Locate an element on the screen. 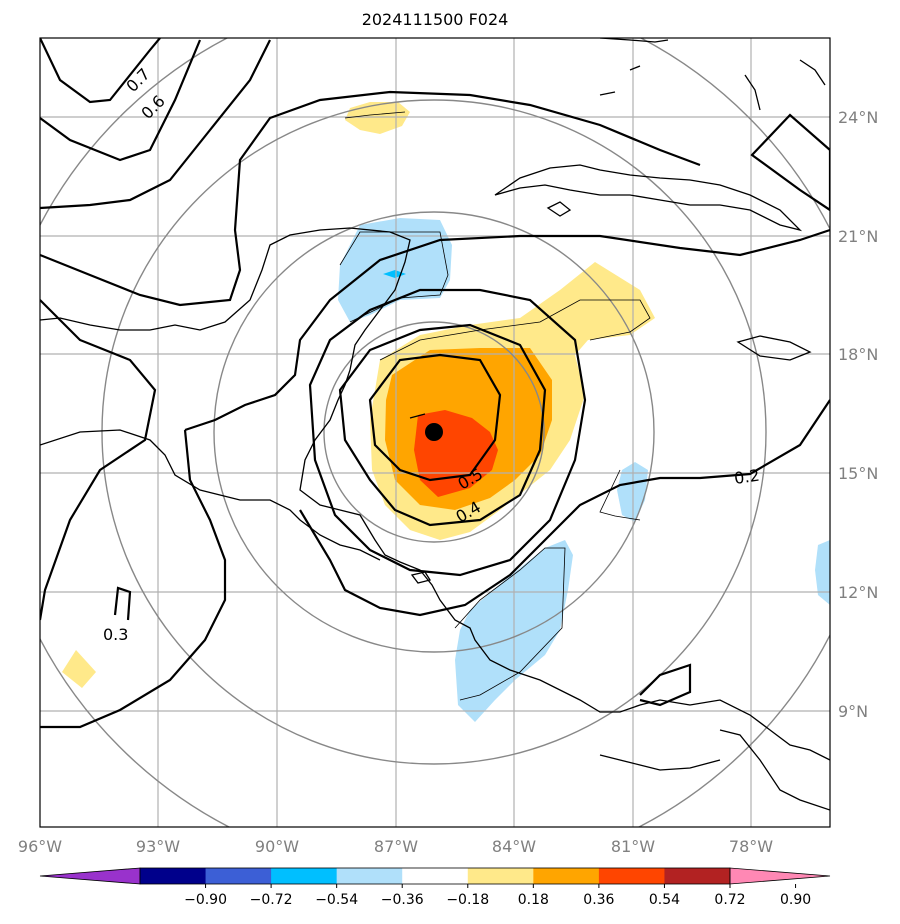  colorbar-tick-label: 0.90 is located at coordinates (795, 900).